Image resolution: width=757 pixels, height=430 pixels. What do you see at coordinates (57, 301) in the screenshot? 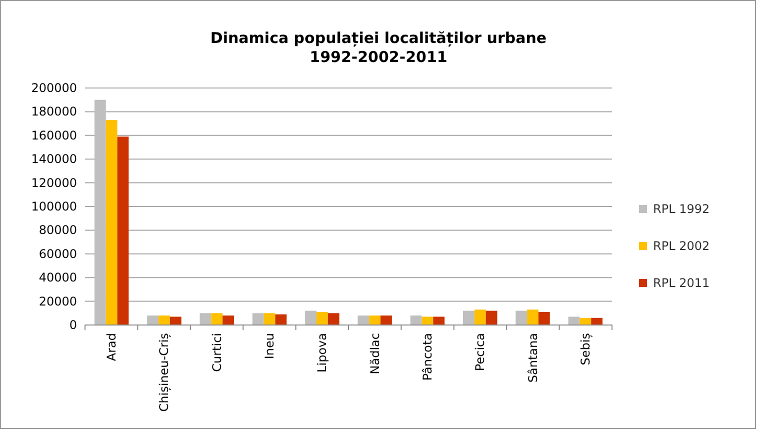
I see `y-tick-label: 20000` at bounding box center [57, 301].